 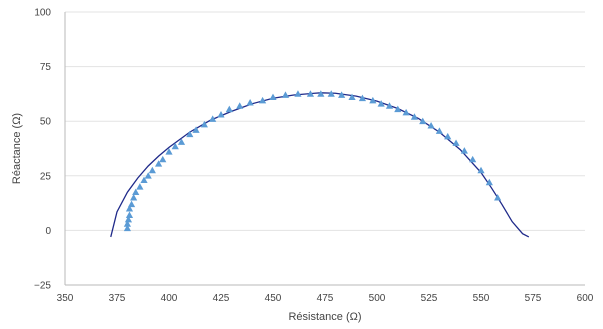 I want to click on x-tick-label: 425, so click(x=221, y=298).